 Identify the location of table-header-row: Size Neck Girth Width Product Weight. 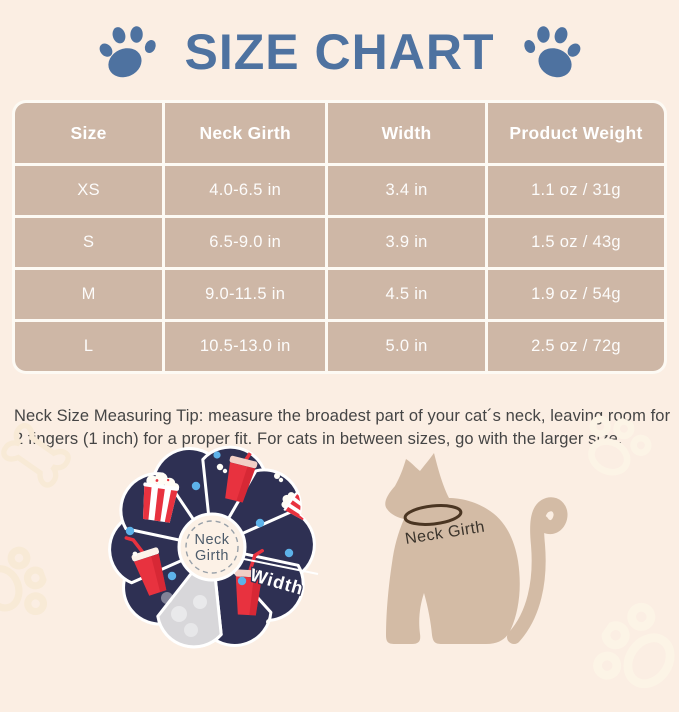
(339, 133).